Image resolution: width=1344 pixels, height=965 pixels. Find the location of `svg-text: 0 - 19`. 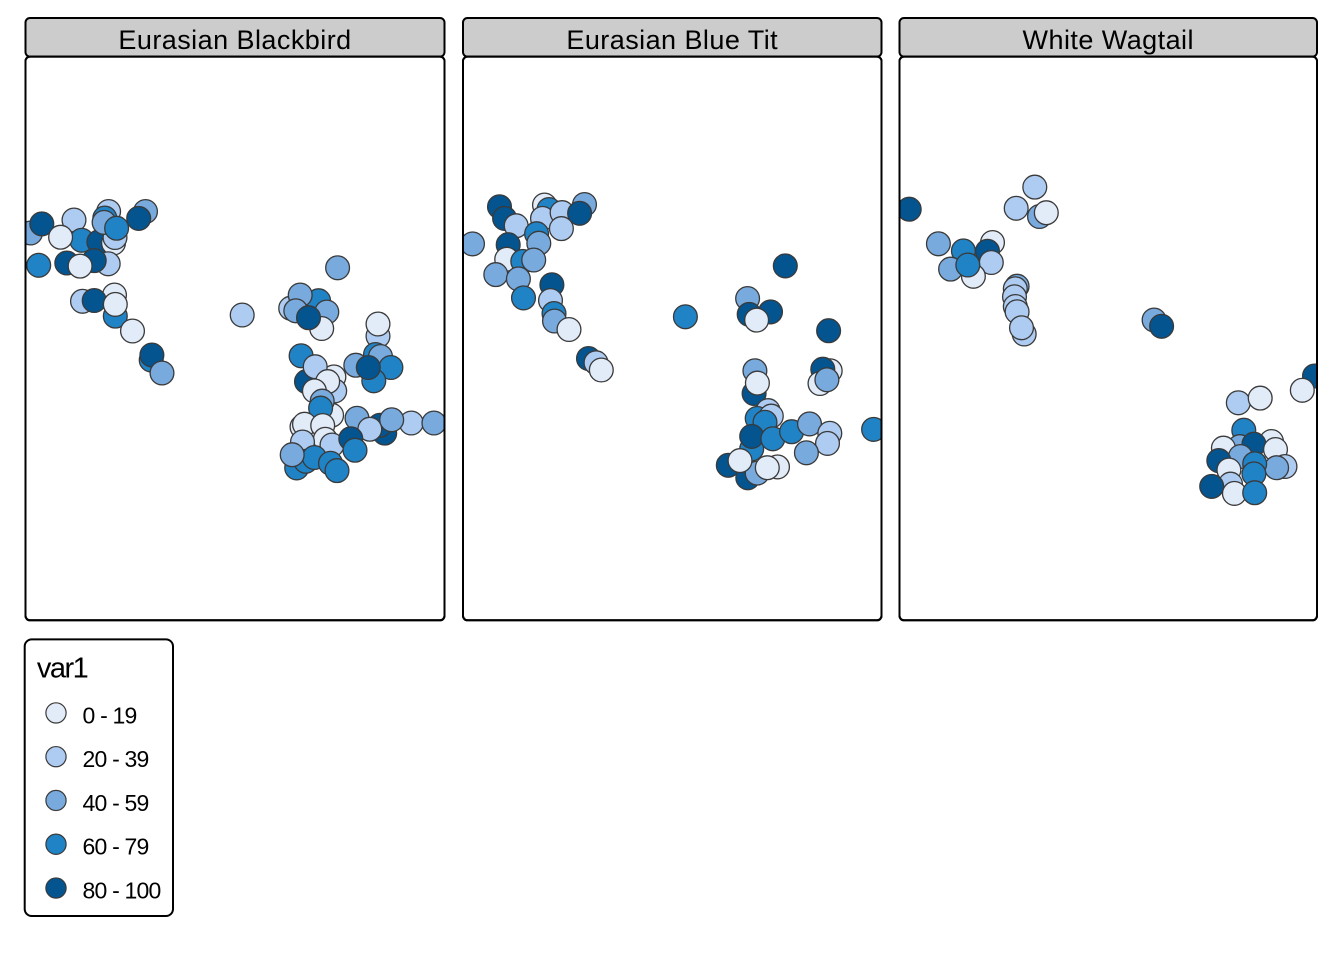

svg-text: 0 - 19 is located at coordinates (110, 715).